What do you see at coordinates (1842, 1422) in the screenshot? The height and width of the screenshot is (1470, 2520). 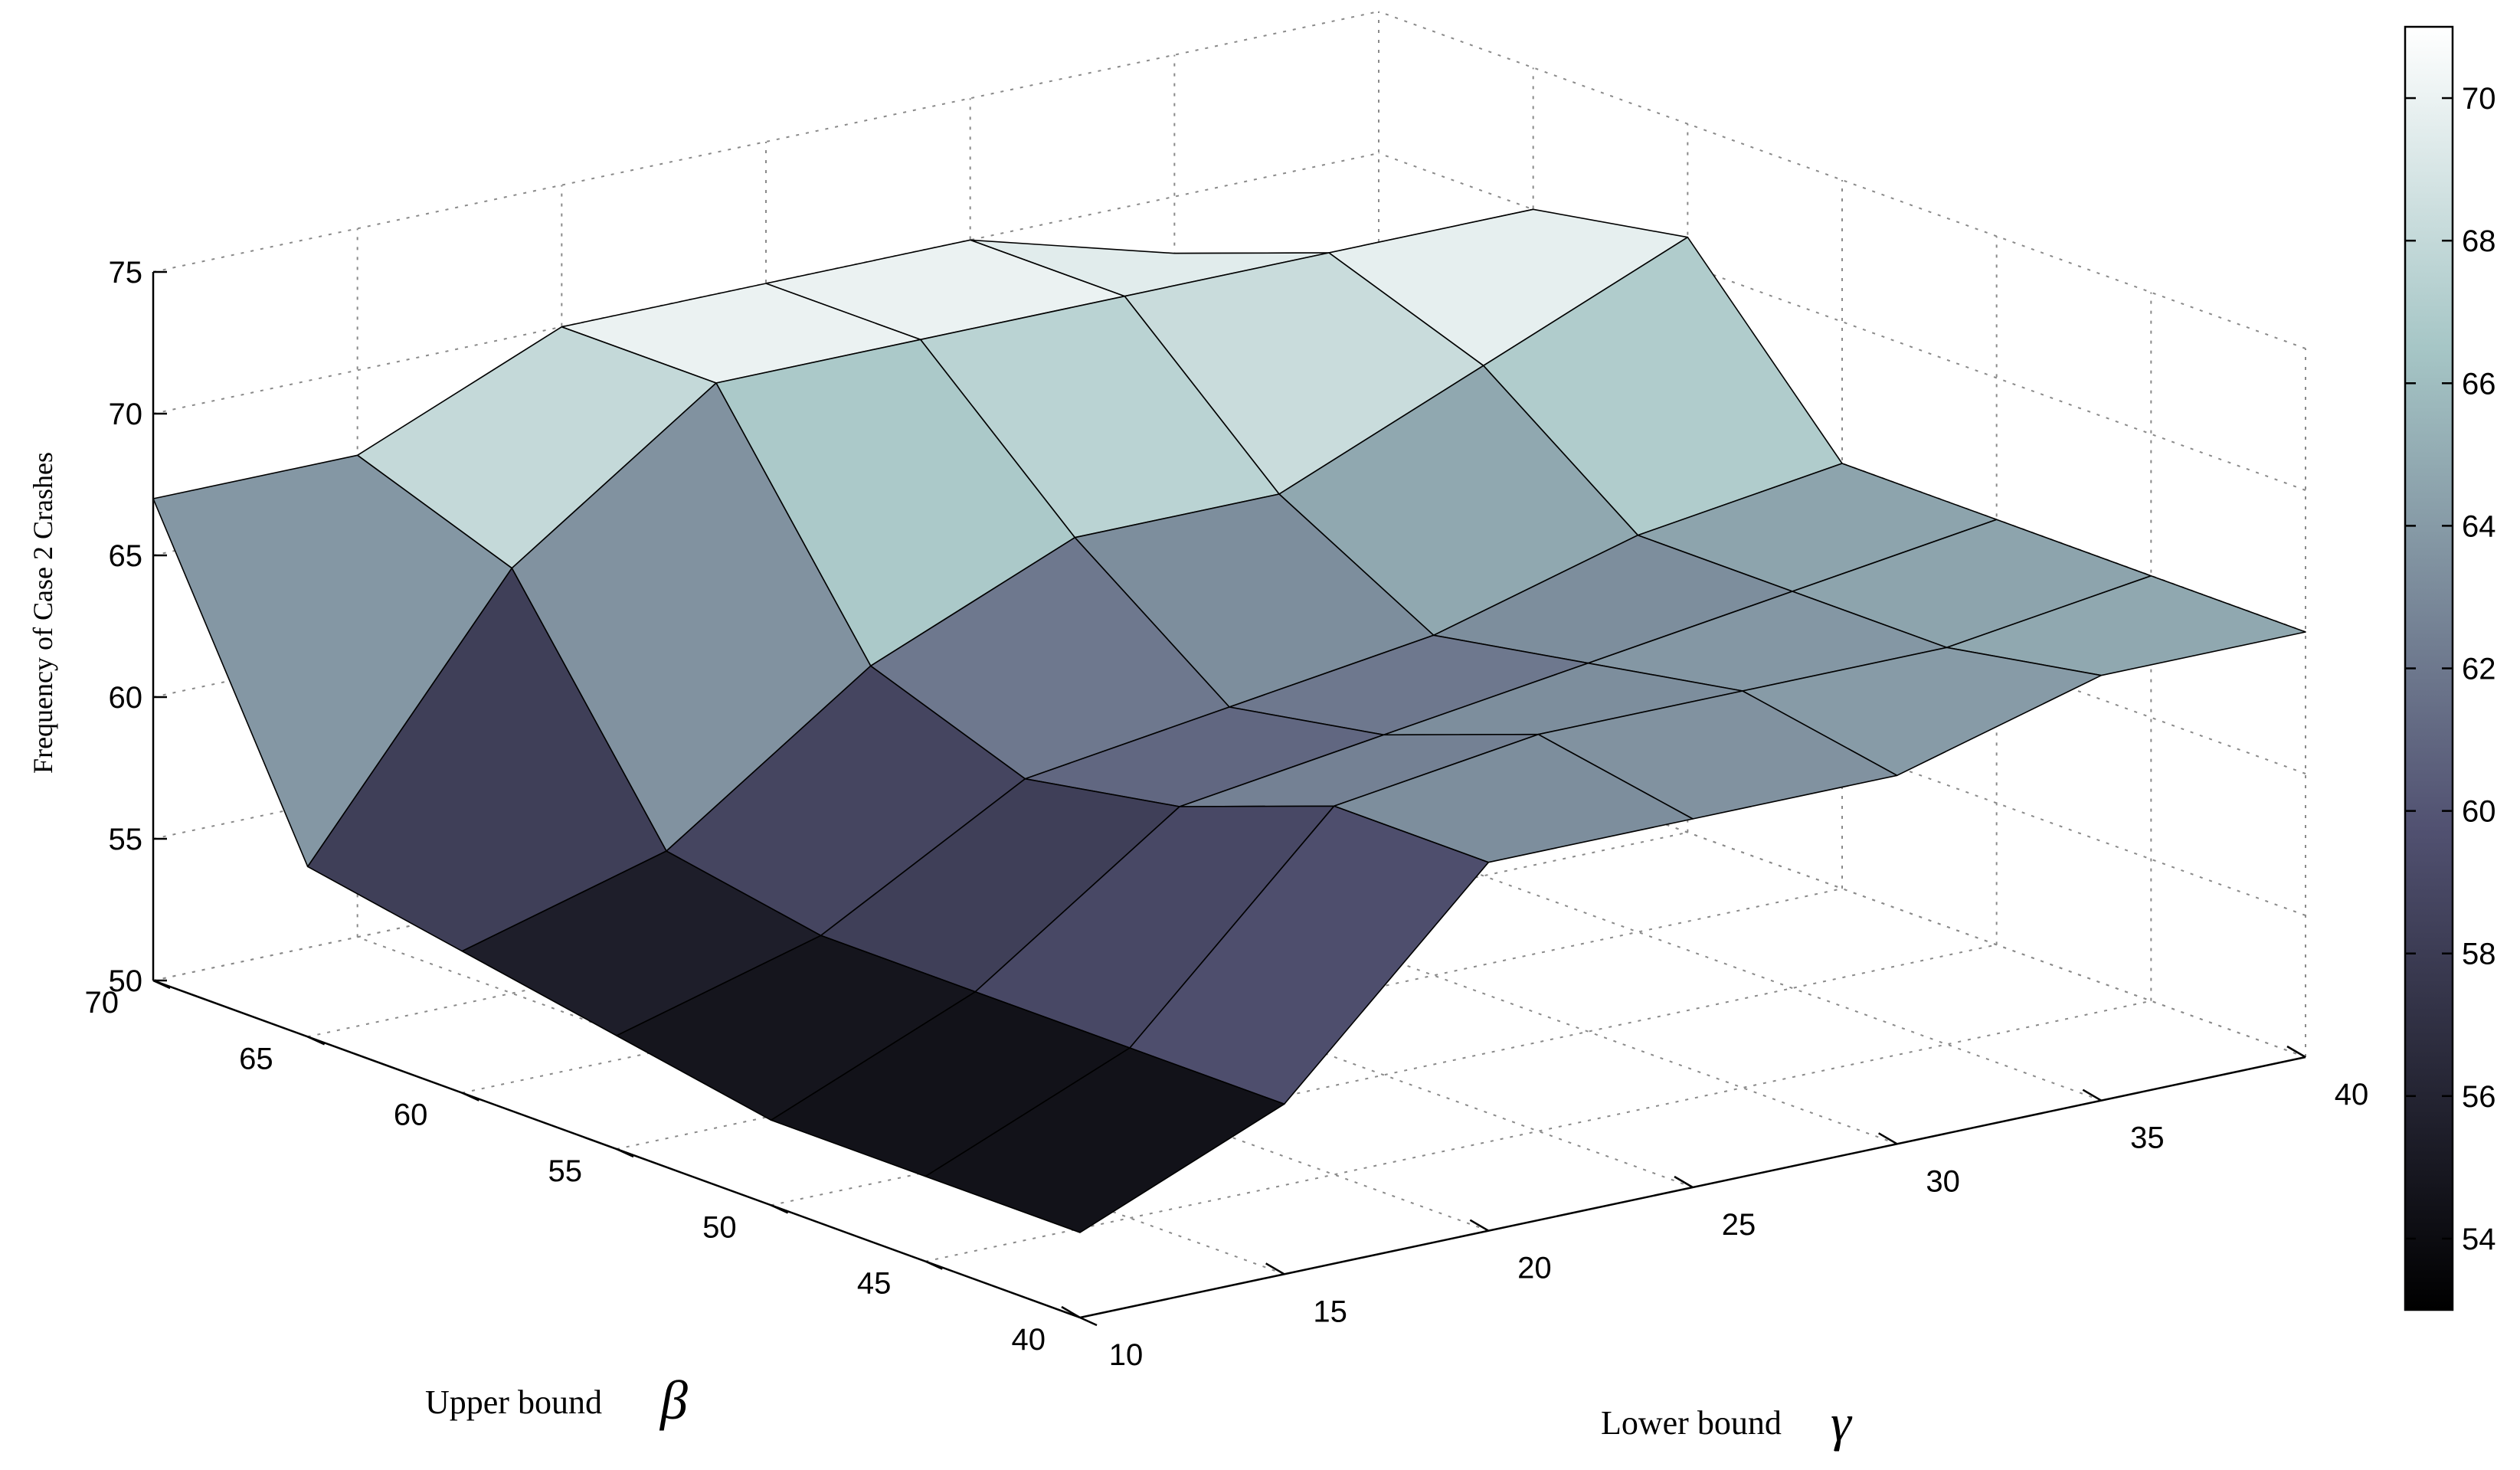 I see `x-axis-symbol: γ` at bounding box center [1842, 1422].